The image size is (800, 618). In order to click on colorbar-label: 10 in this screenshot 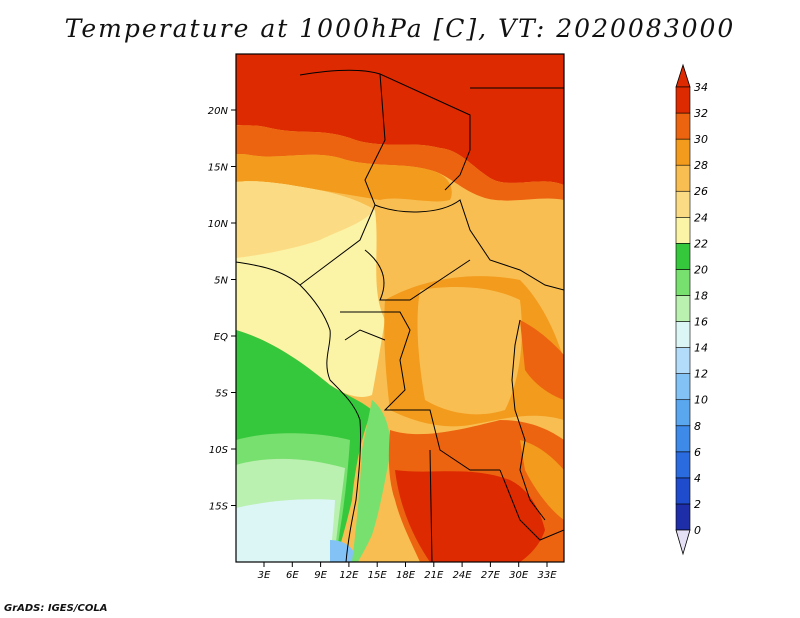, I will do `click(701, 400)`.